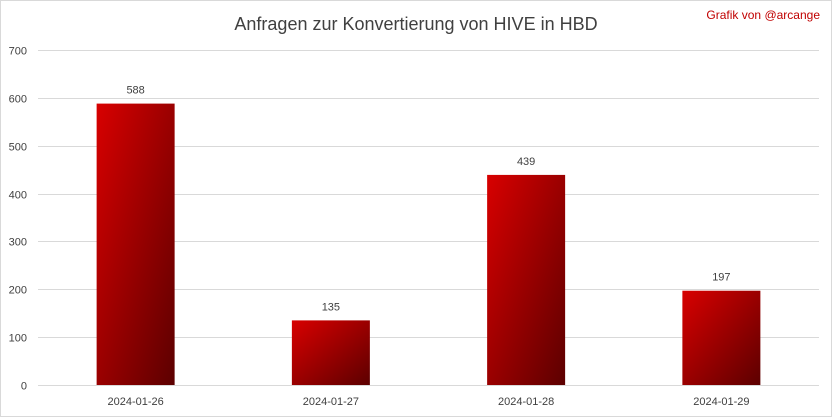 This screenshot has height=417, width=832. What do you see at coordinates (18, 196) in the screenshot?
I see `y-tick-label: 400` at bounding box center [18, 196].